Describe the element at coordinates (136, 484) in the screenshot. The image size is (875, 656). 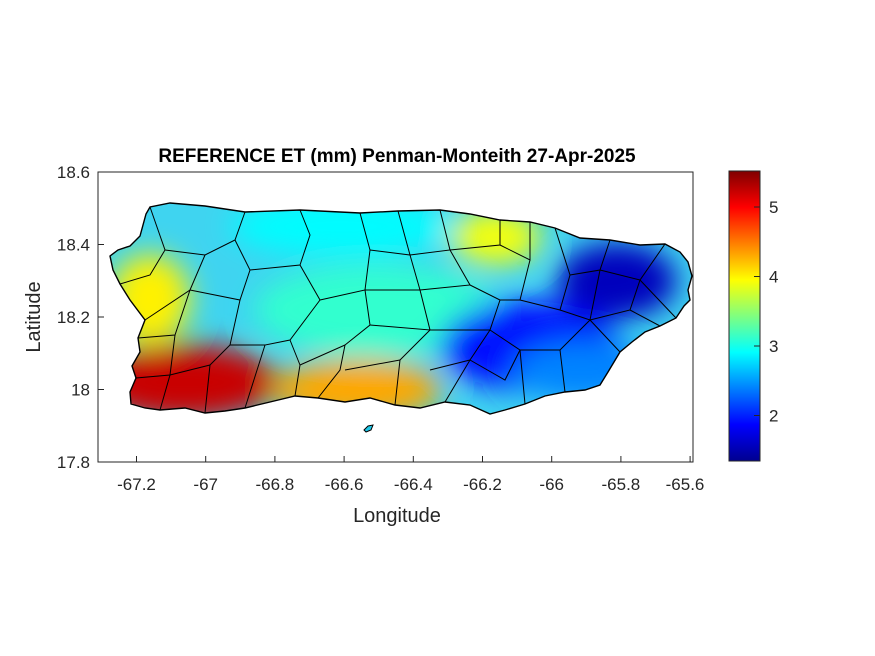
I see `x-tick-label: -67.2` at that location.